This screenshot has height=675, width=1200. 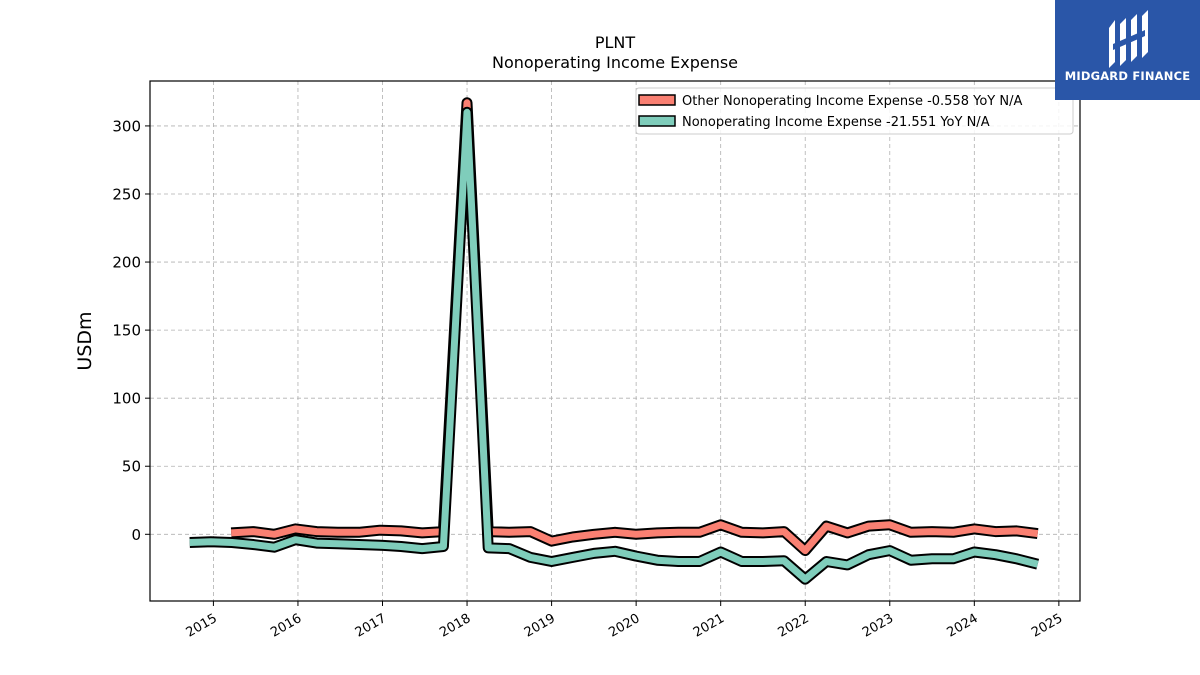 What do you see at coordinates (615, 42) in the screenshot?
I see `chart-title: PLNT` at bounding box center [615, 42].